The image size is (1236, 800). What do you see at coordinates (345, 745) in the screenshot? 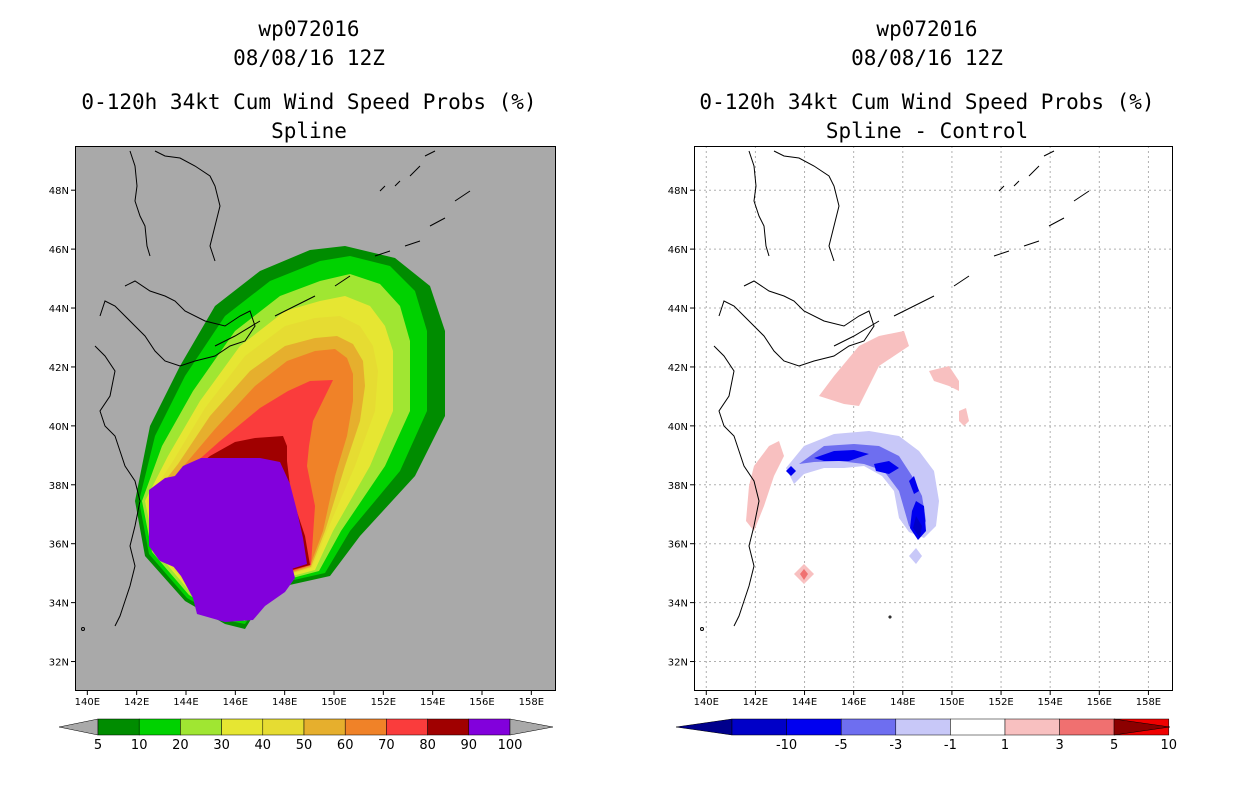
I see `colorbar-label: 60` at bounding box center [345, 745].